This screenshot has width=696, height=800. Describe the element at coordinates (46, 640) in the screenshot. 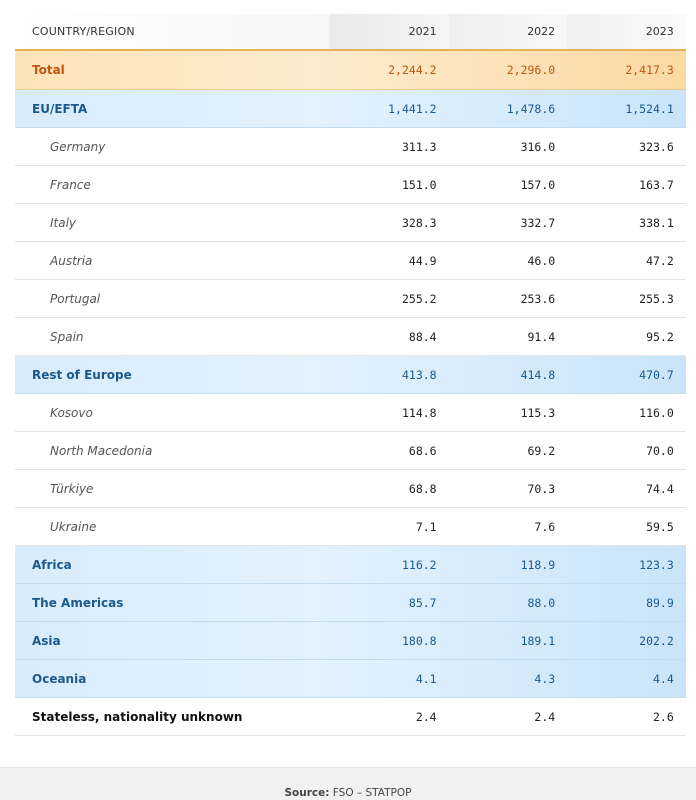

I see `row-label: Asia` at that location.